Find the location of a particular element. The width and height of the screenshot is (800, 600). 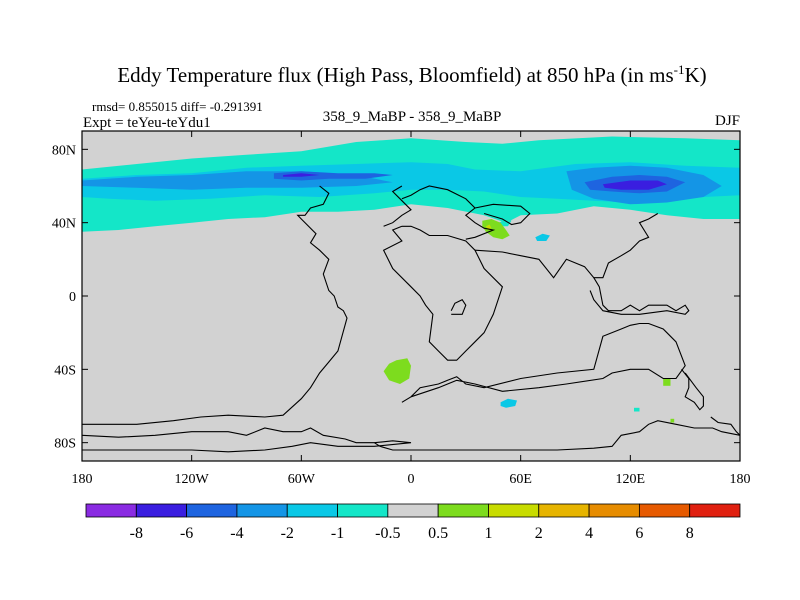

x-tick-label-2: 60W is located at coordinates (302, 479).